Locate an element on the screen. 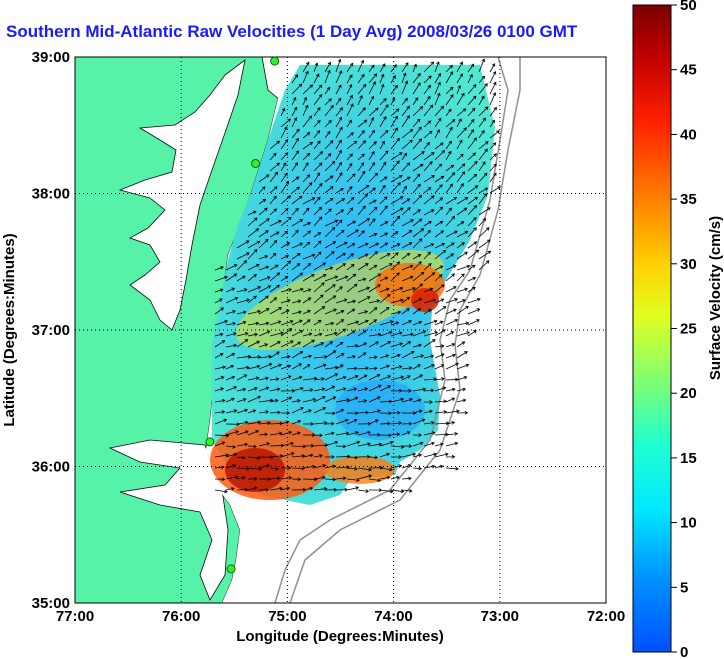 Image resolution: width=724 pixels, height=659 pixels. chesapeake-bay is located at coordinates (182, 195).